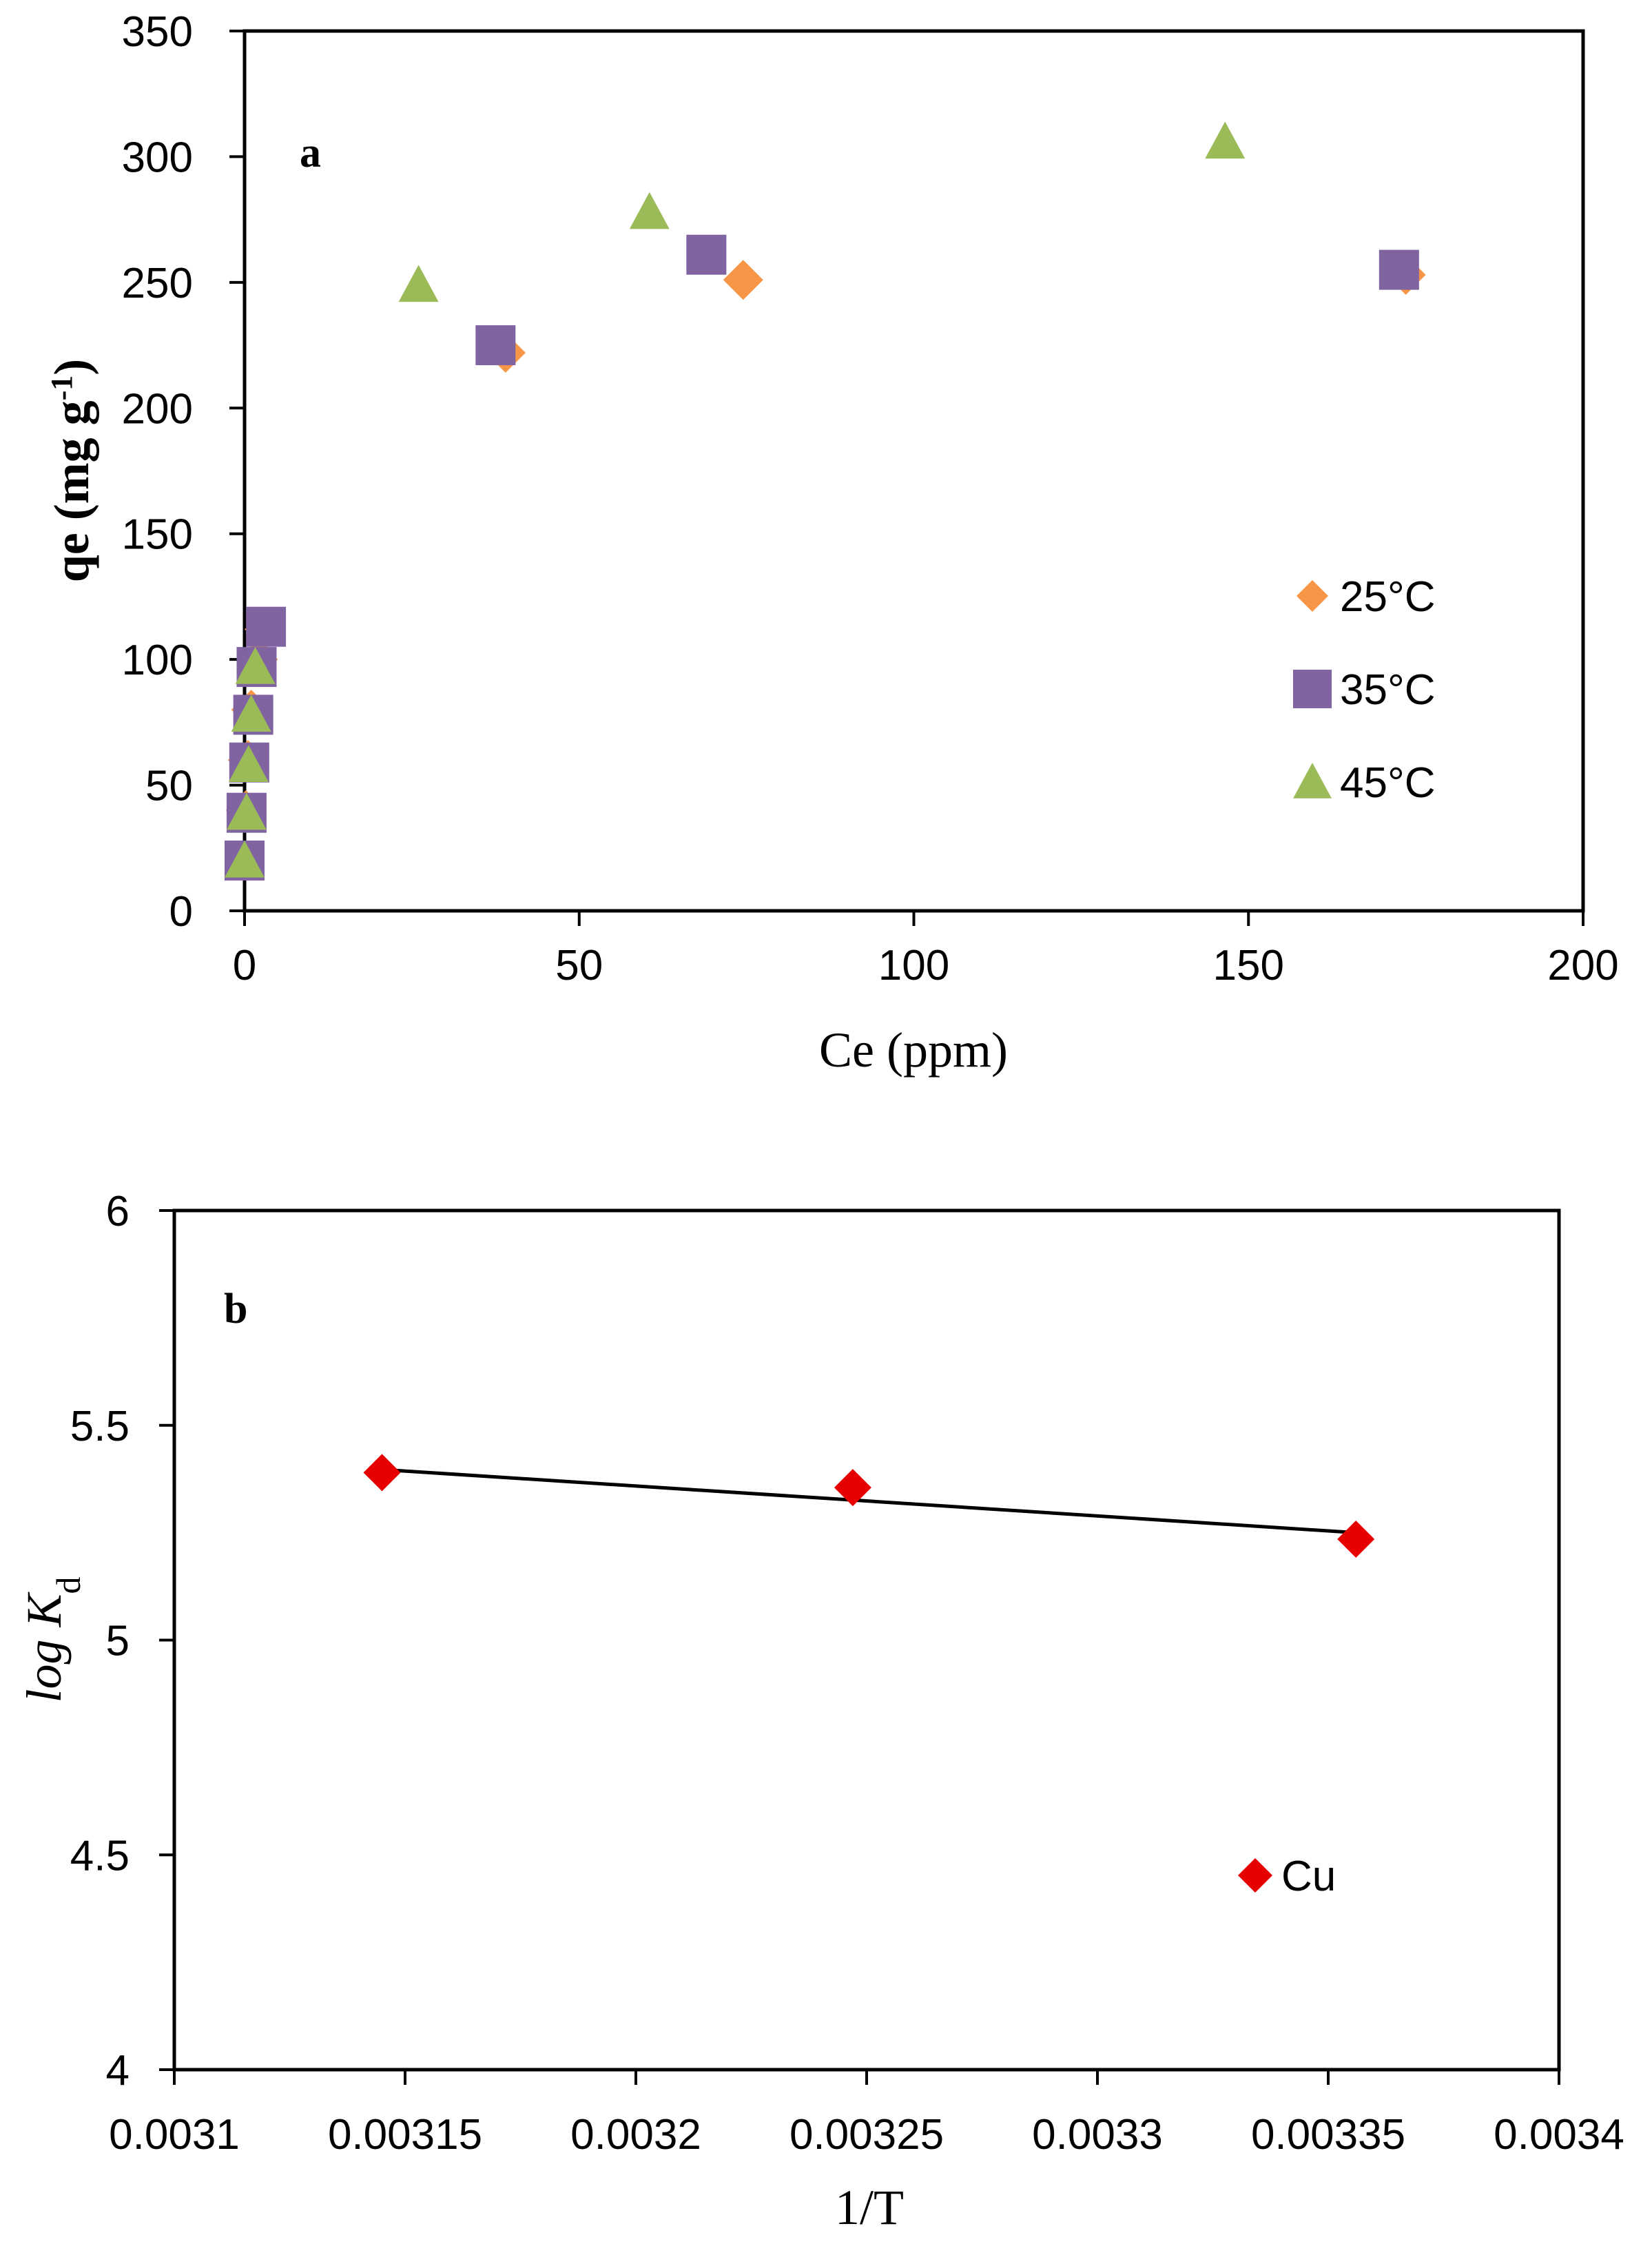  I want to click on y-axis-title-b-sub: d, so click(68, 1585).